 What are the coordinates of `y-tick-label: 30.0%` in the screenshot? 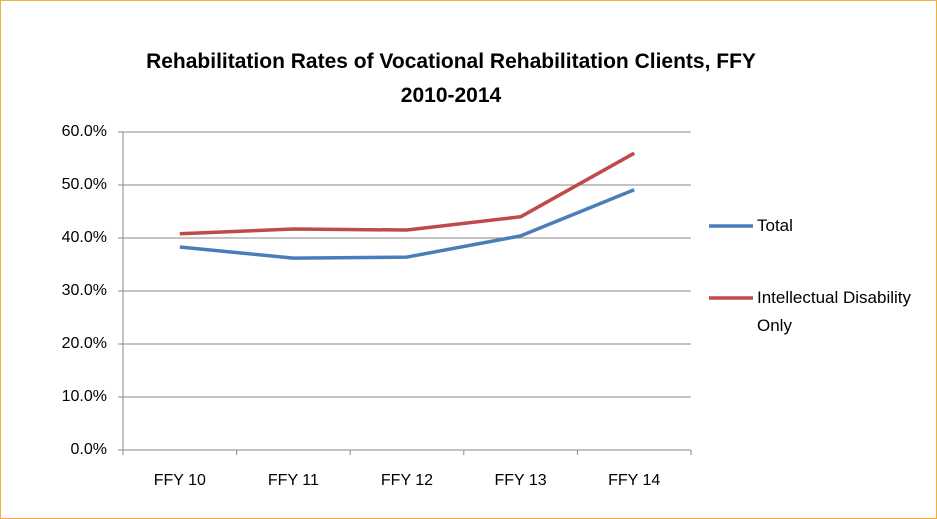 It's located at (84, 290).